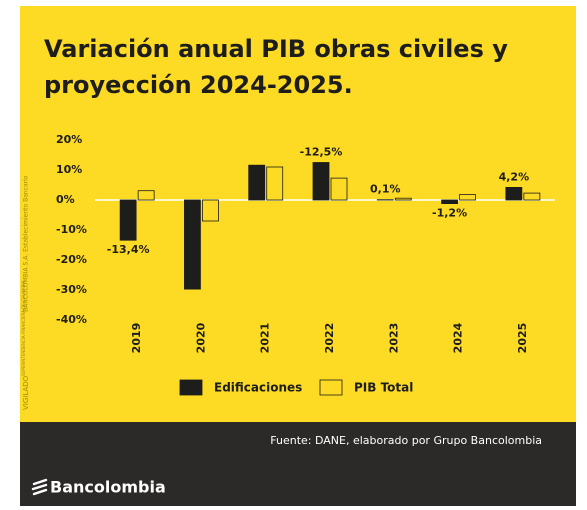 The image size is (587, 510). I want to click on data-label: -1,2%, so click(449, 213).